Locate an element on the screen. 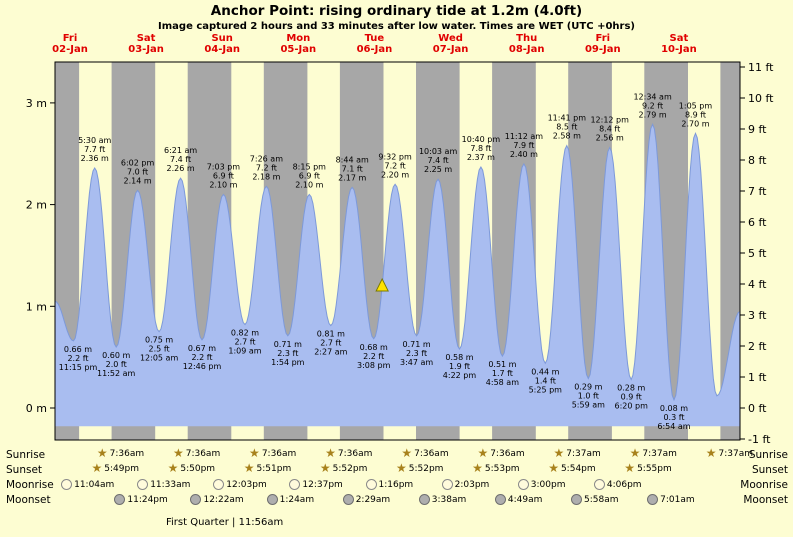 The height and width of the screenshot is (537, 793). y-axis-label-right: 3 ft is located at coordinates (757, 315).